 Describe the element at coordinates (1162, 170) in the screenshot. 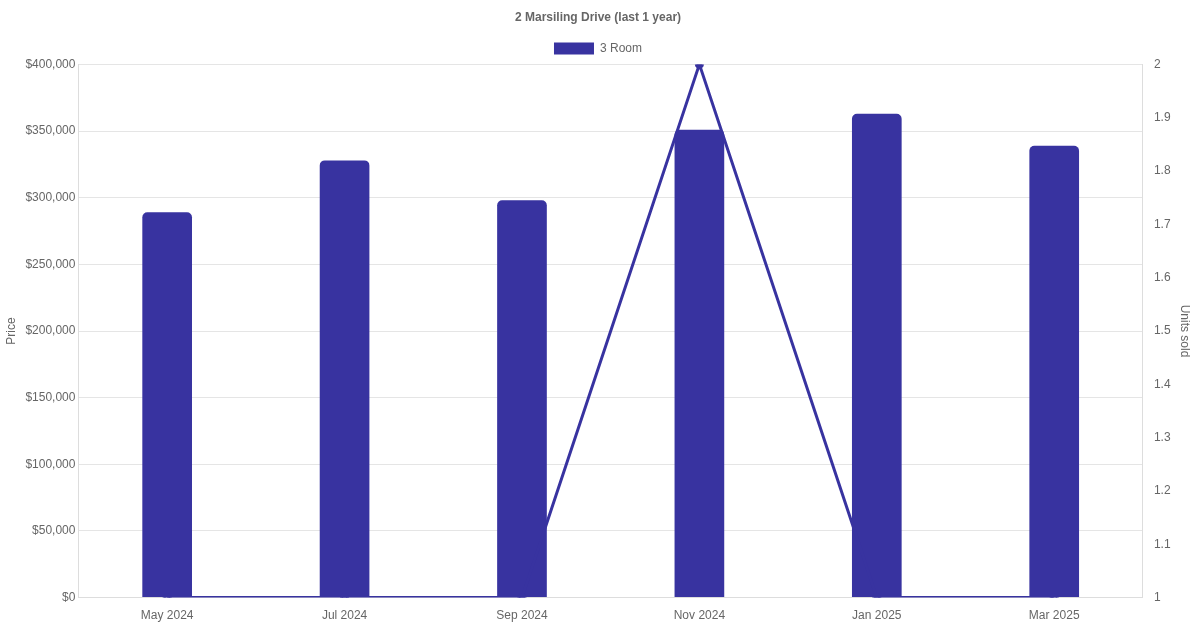

I see `y2-tick-label: 1.8` at that location.